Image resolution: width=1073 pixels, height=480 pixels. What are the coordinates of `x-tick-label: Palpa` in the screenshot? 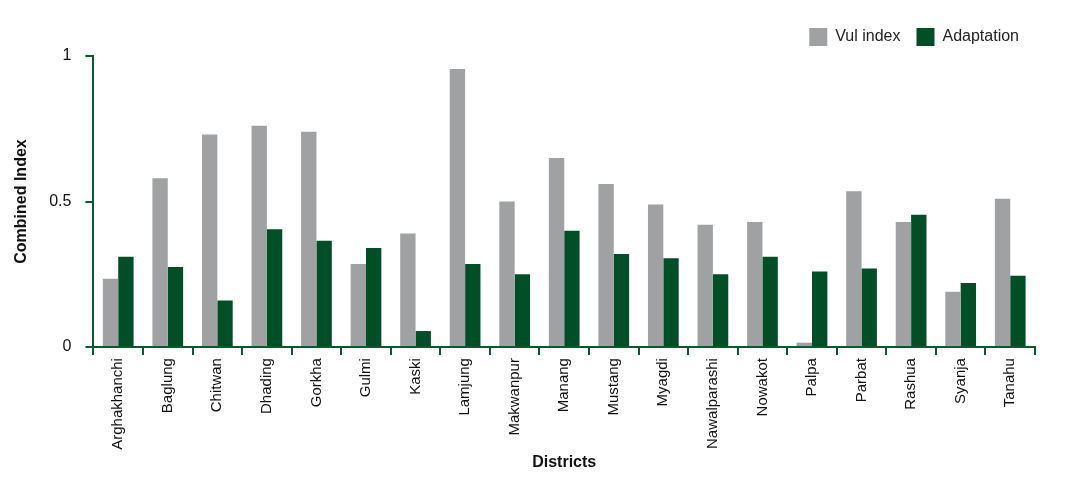 It's located at (811, 377).